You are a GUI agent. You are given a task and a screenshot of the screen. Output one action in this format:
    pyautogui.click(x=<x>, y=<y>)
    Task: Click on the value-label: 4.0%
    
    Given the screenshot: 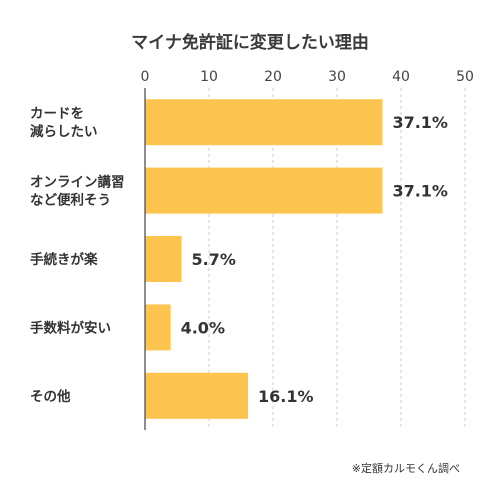 What is the action you would take?
    pyautogui.click(x=203, y=327)
    